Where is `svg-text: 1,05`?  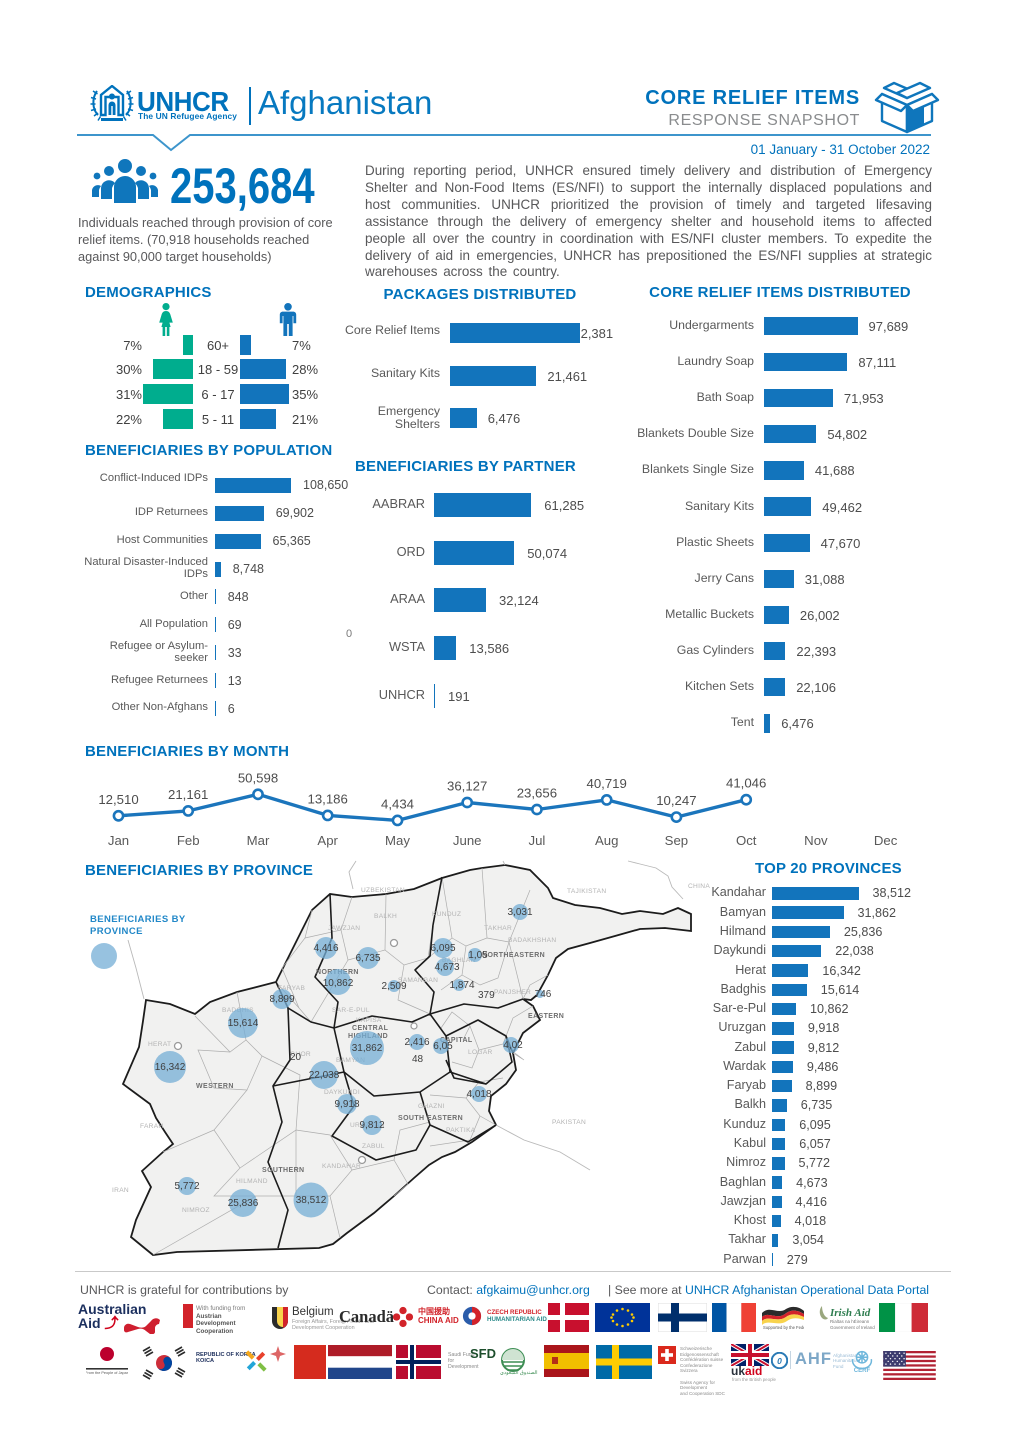 svg-text: 1,05 is located at coordinates (478, 955).